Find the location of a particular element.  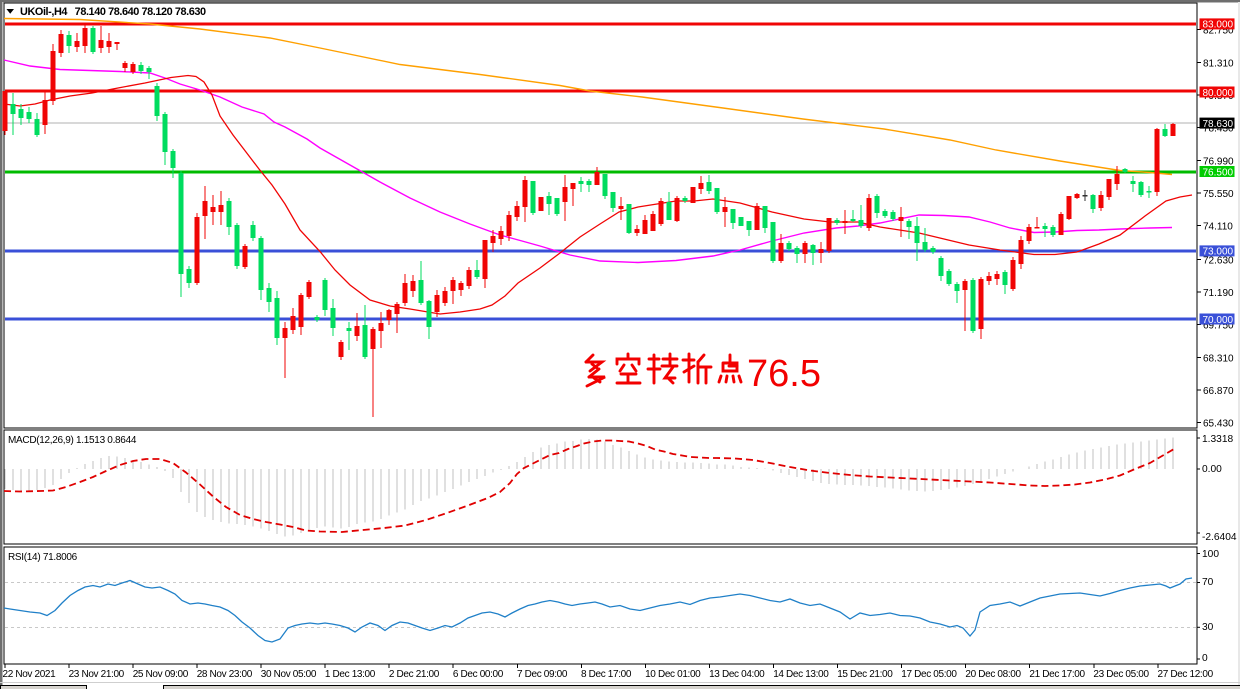

svg-text: 30 is located at coordinates (1208, 627).